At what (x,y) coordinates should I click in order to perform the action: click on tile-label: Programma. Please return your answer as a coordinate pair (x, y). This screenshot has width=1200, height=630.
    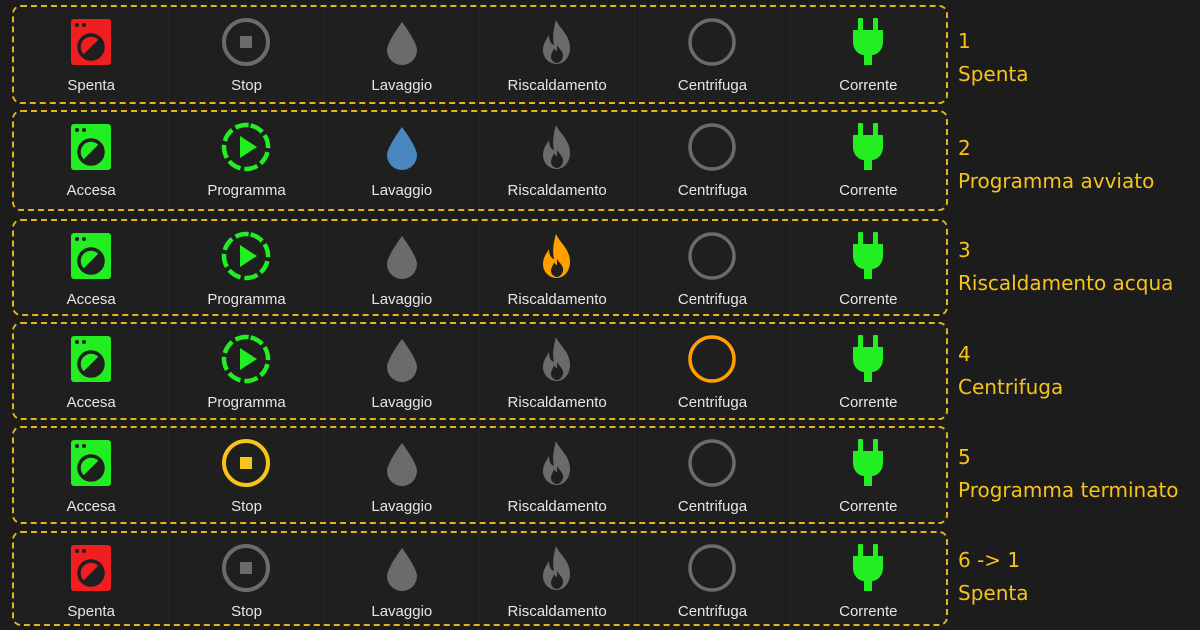
    Looking at the image, I should click on (246, 299).